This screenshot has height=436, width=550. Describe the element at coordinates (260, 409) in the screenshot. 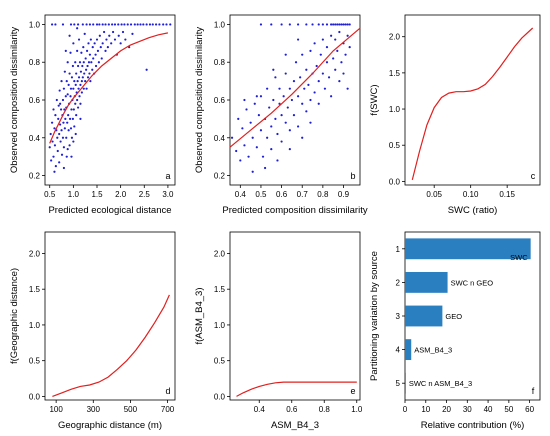

I see `x-tick-label: 0.4` at that location.